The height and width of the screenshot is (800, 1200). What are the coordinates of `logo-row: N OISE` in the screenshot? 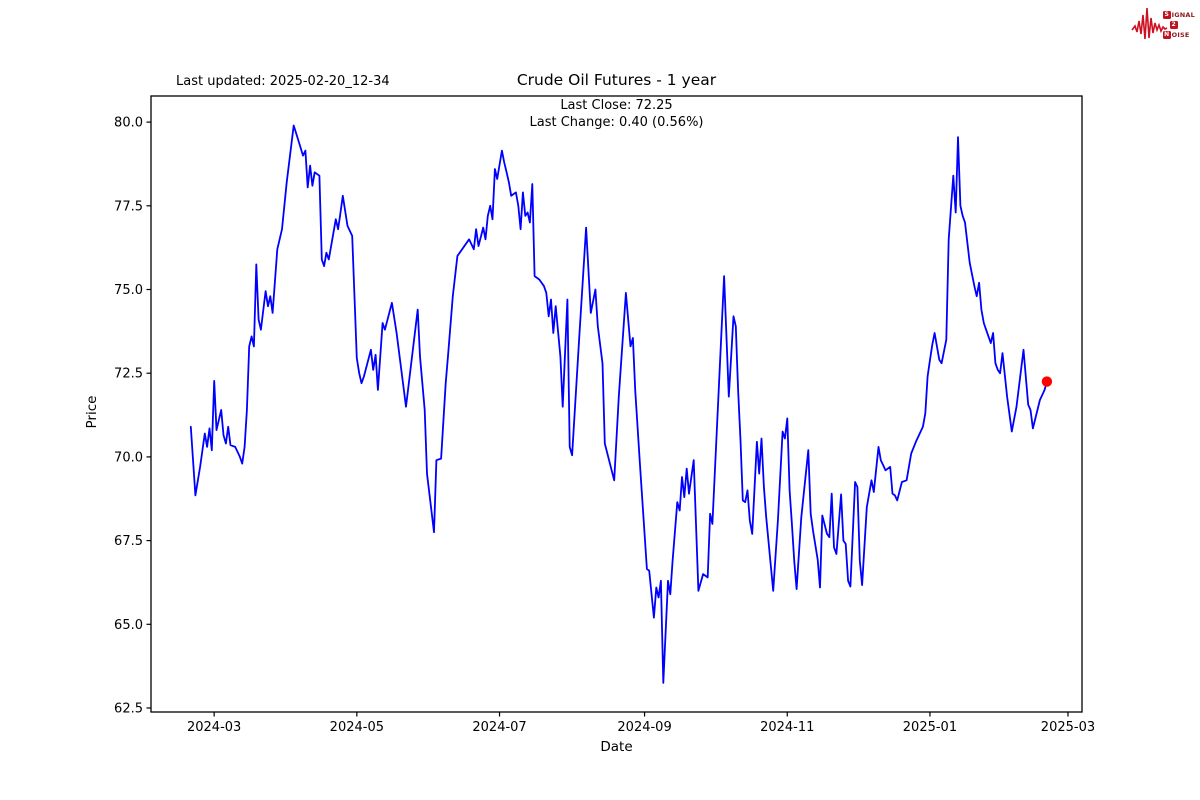 It's located at (1178, 35).